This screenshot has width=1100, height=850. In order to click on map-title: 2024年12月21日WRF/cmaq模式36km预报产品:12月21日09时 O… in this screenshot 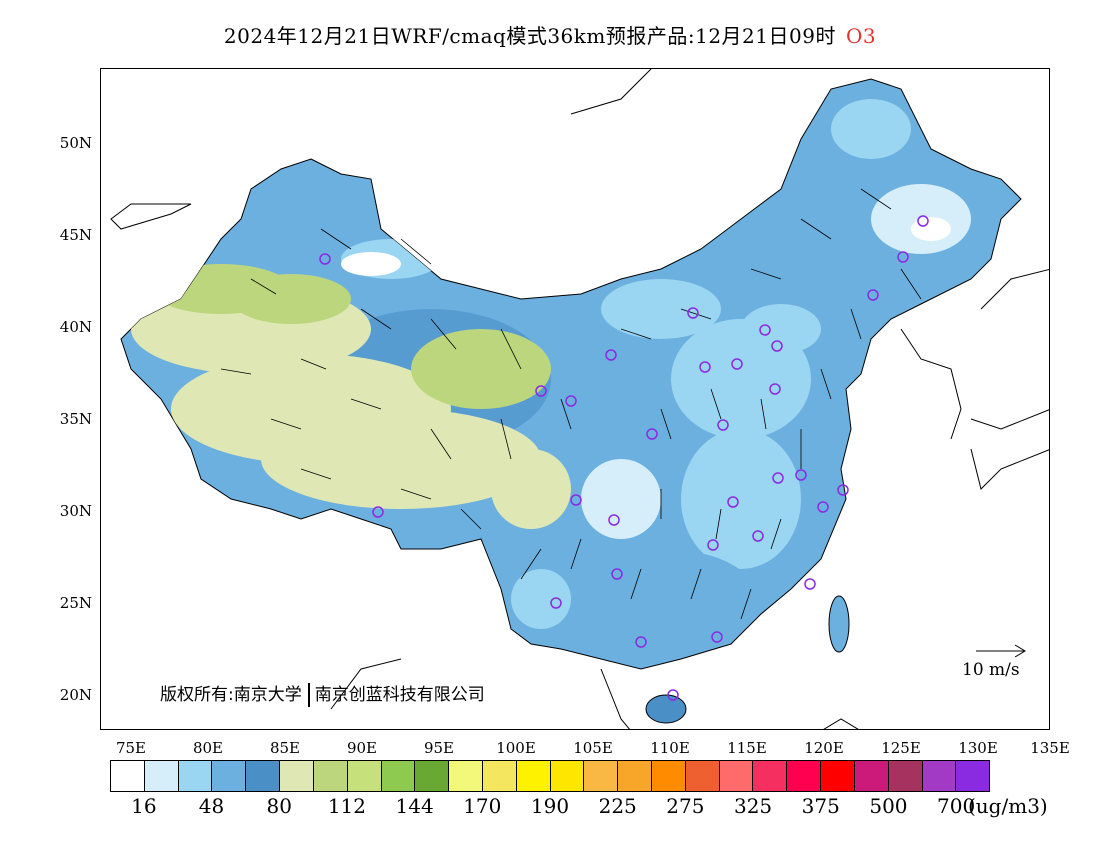, I will do `click(550, 34)`.